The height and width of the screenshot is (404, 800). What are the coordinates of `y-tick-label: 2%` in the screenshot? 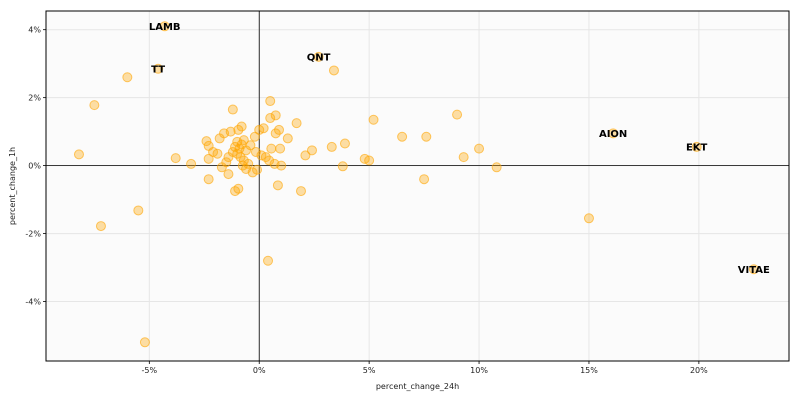 It's located at (34, 98).